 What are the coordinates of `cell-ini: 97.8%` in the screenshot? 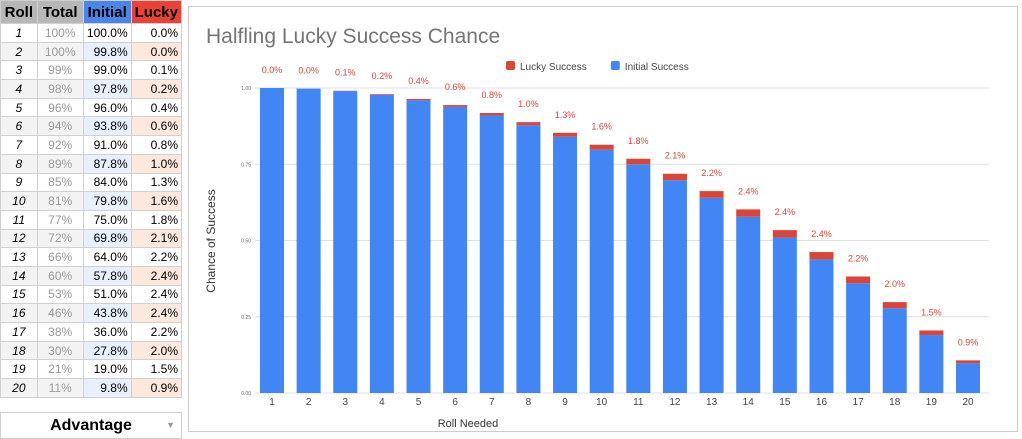 It's located at (107, 89).